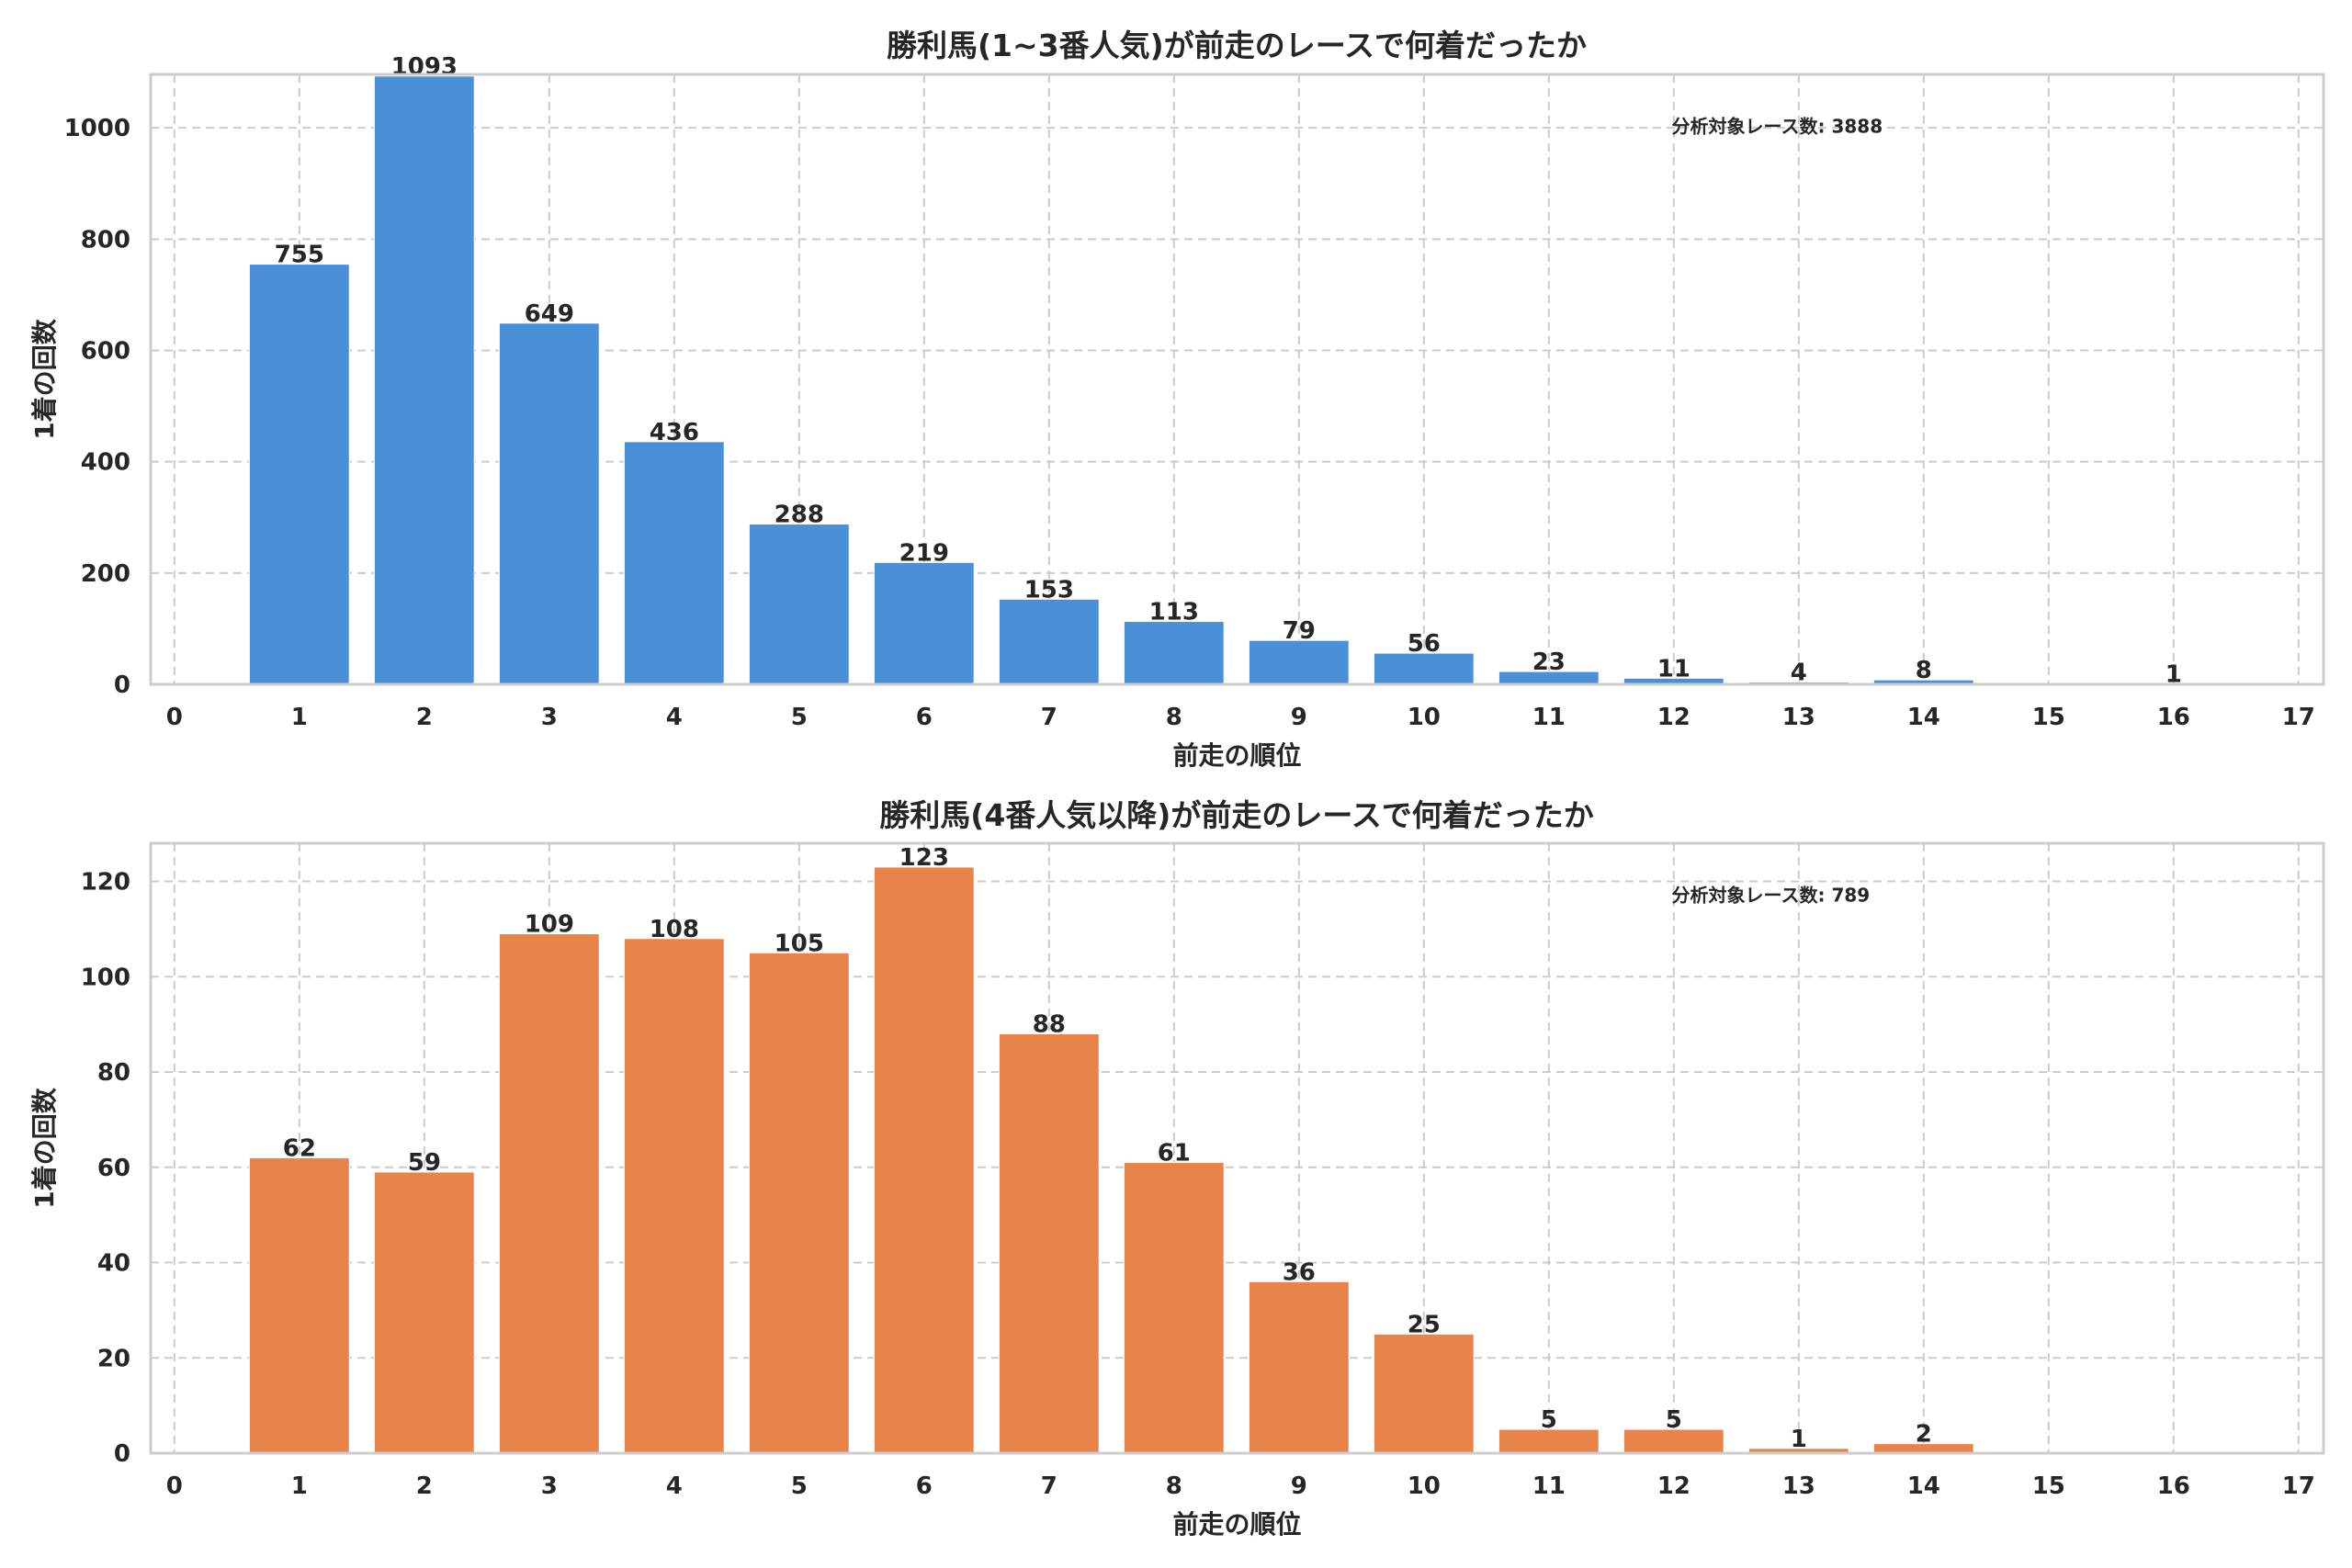 Image resolution: width=2352 pixels, height=1568 pixels. Describe the element at coordinates (113, 1168) in the screenshot. I see `y-tick-label: 60` at that location.